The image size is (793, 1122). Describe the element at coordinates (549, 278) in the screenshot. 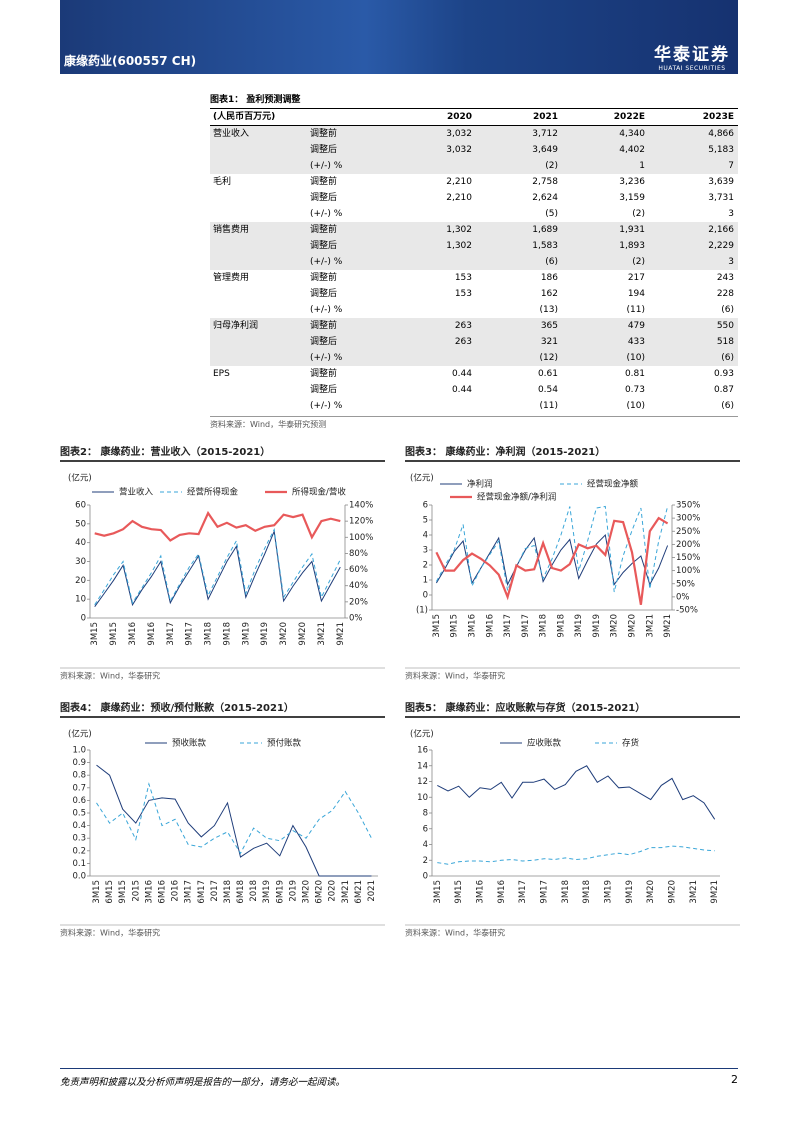

I see `cell: 186` at that location.